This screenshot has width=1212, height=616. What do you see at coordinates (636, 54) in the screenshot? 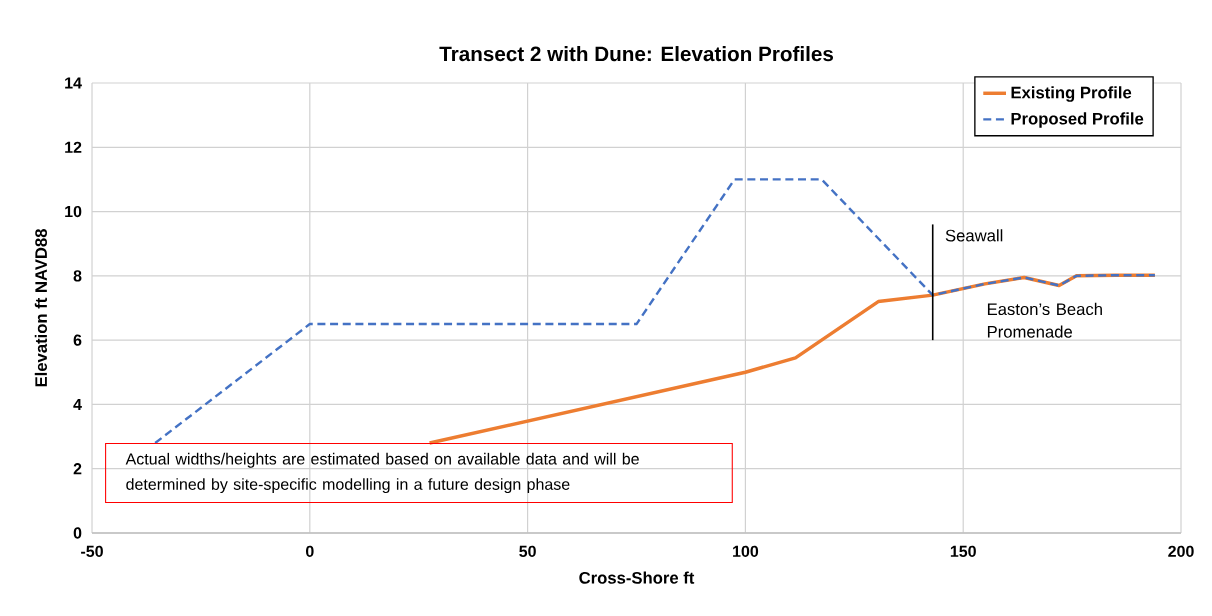
I see `chart-title: Transect 2 with Dune: Elevation Profiles` at bounding box center [636, 54].